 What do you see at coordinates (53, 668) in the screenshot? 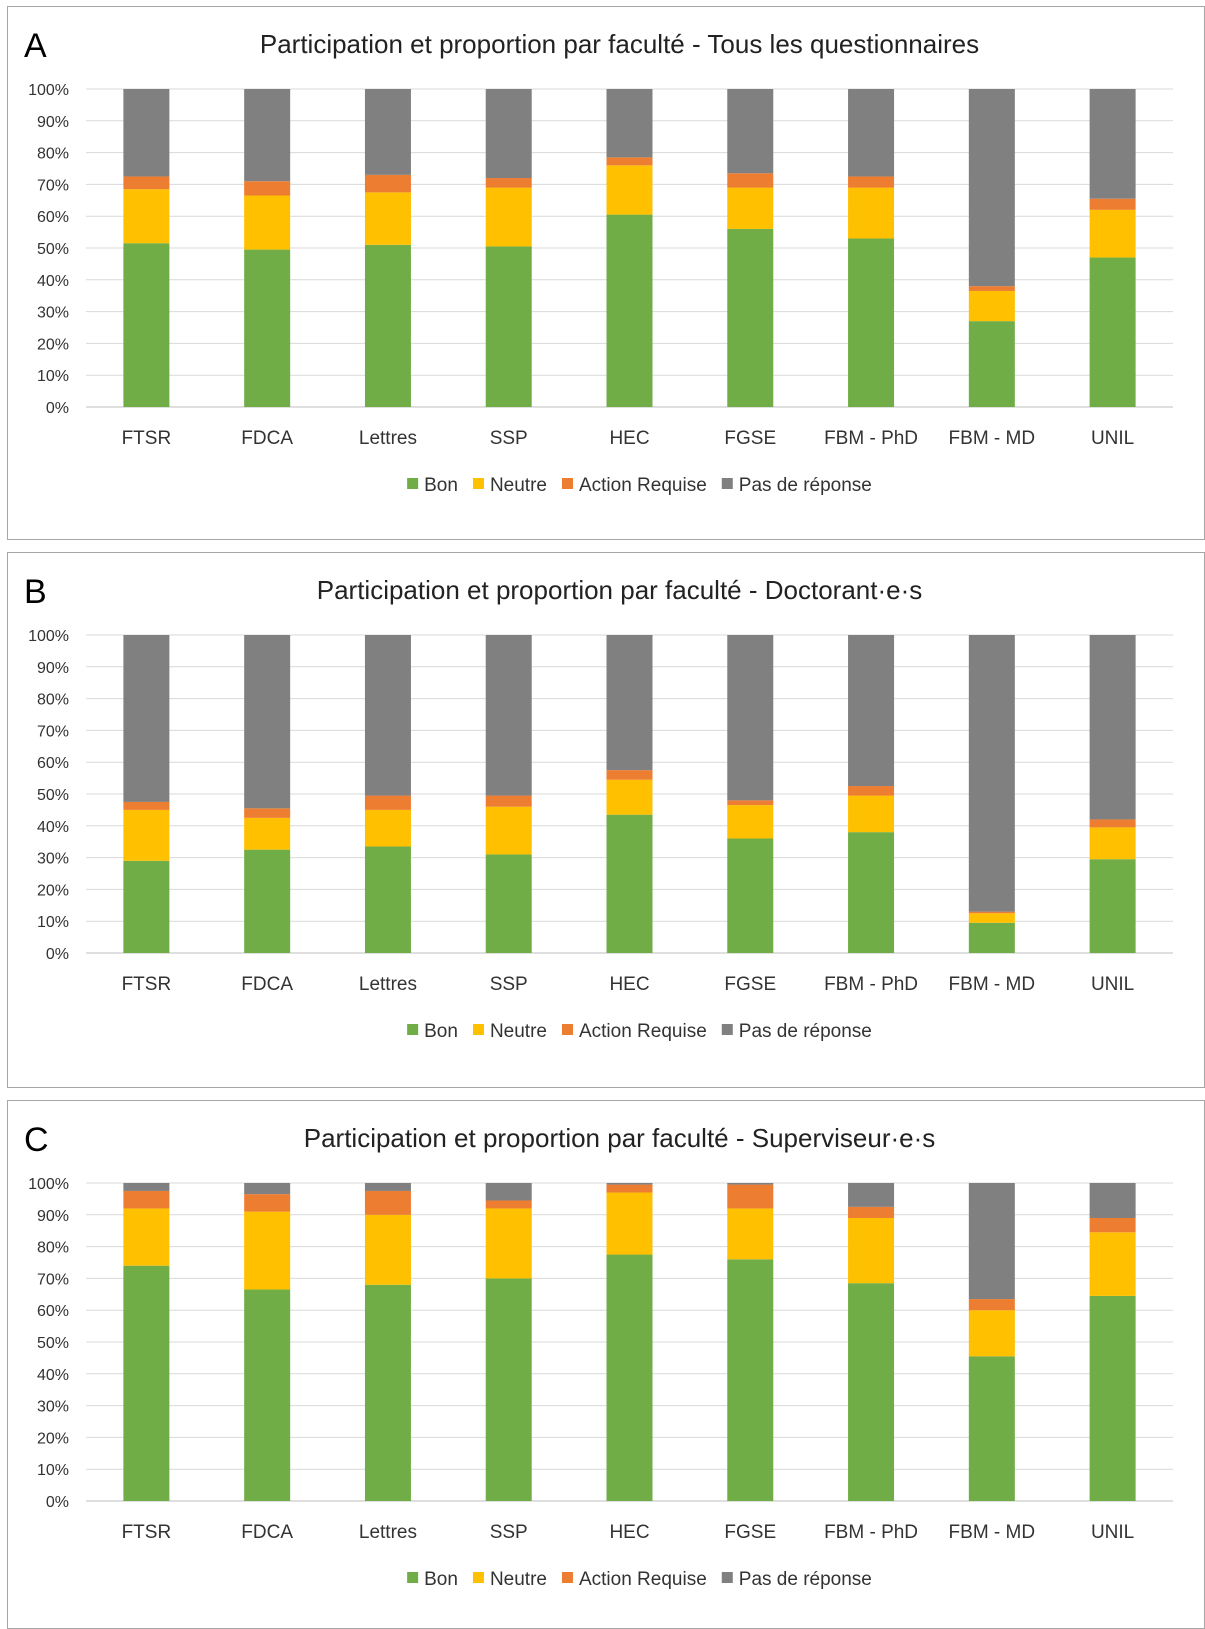
I see `y-tick-label: 90%` at bounding box center [53, 668].